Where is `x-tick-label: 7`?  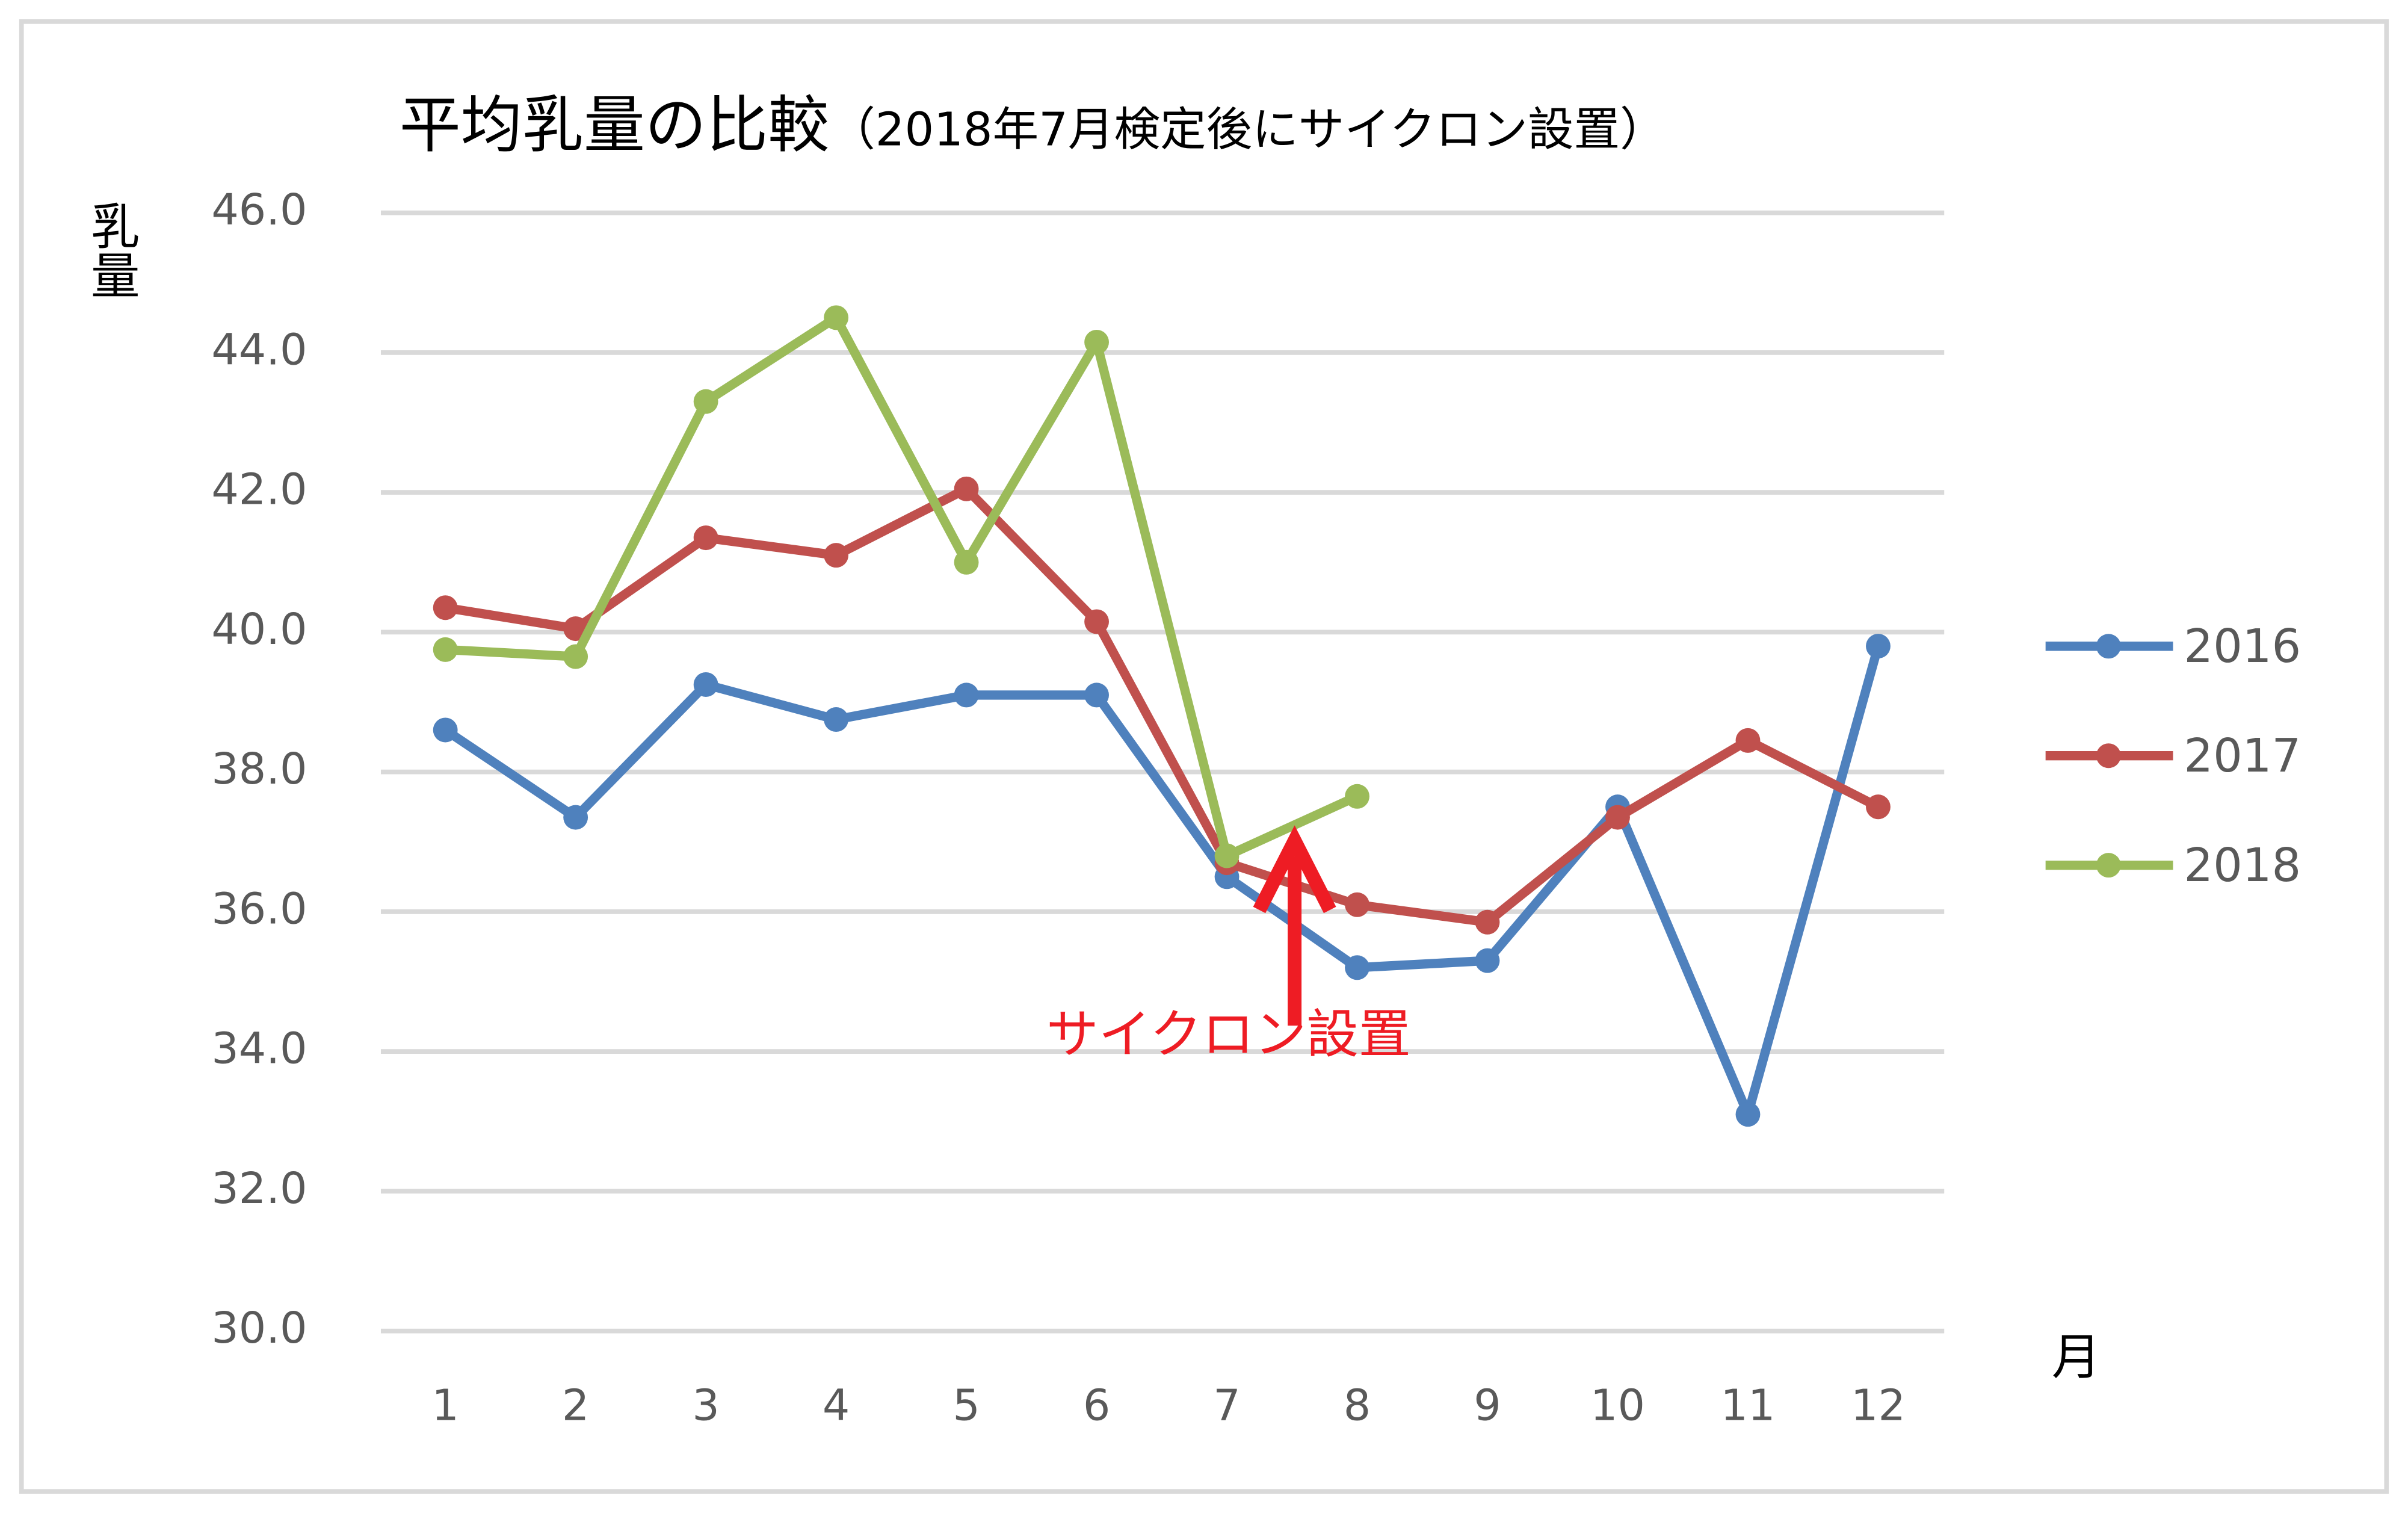 x-tick-label: 7 is located at coordinates (1226, 1405).